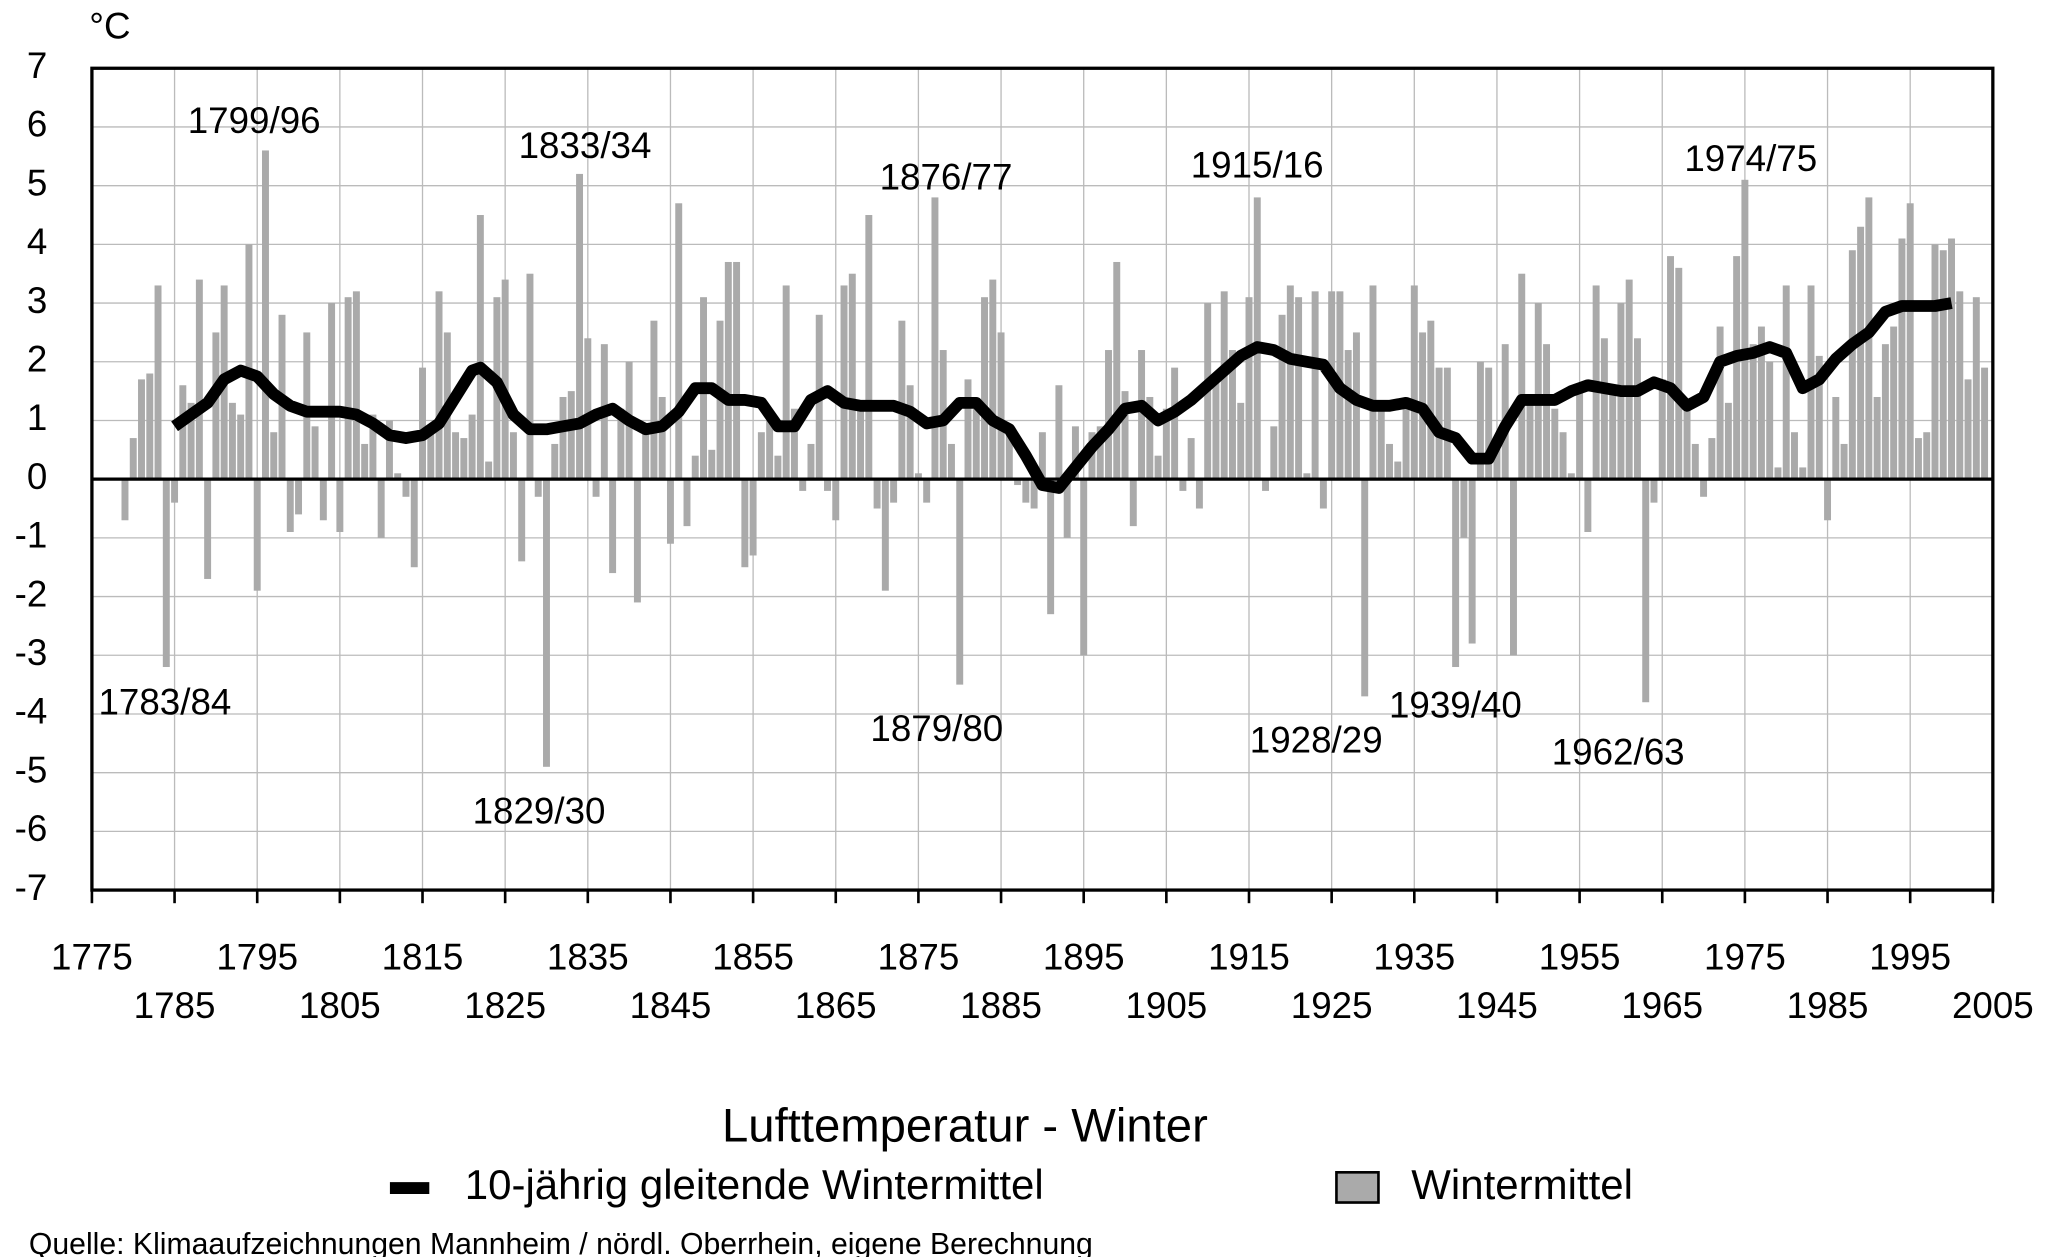 This screenshot has height=1257, width=2048. I want to click on y-tick-label: -6, so click(31, 828).